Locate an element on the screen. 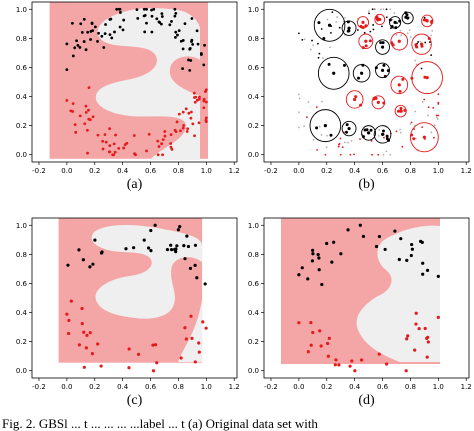 The image size is (474, 431). x-tick-label: -0.2 is located at coordinates (39, 171).